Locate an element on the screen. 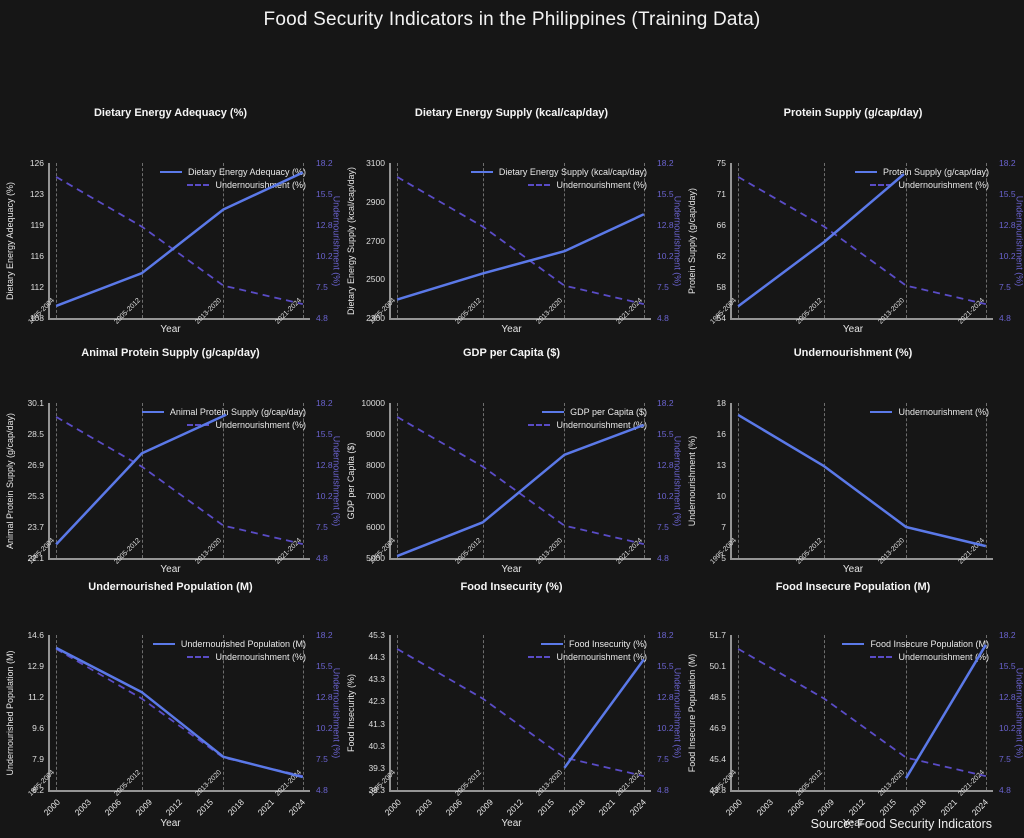 This screenshot has height=838, width=1024. y-axis-tick-label: 11.2 is located at coordinates (36, 697).